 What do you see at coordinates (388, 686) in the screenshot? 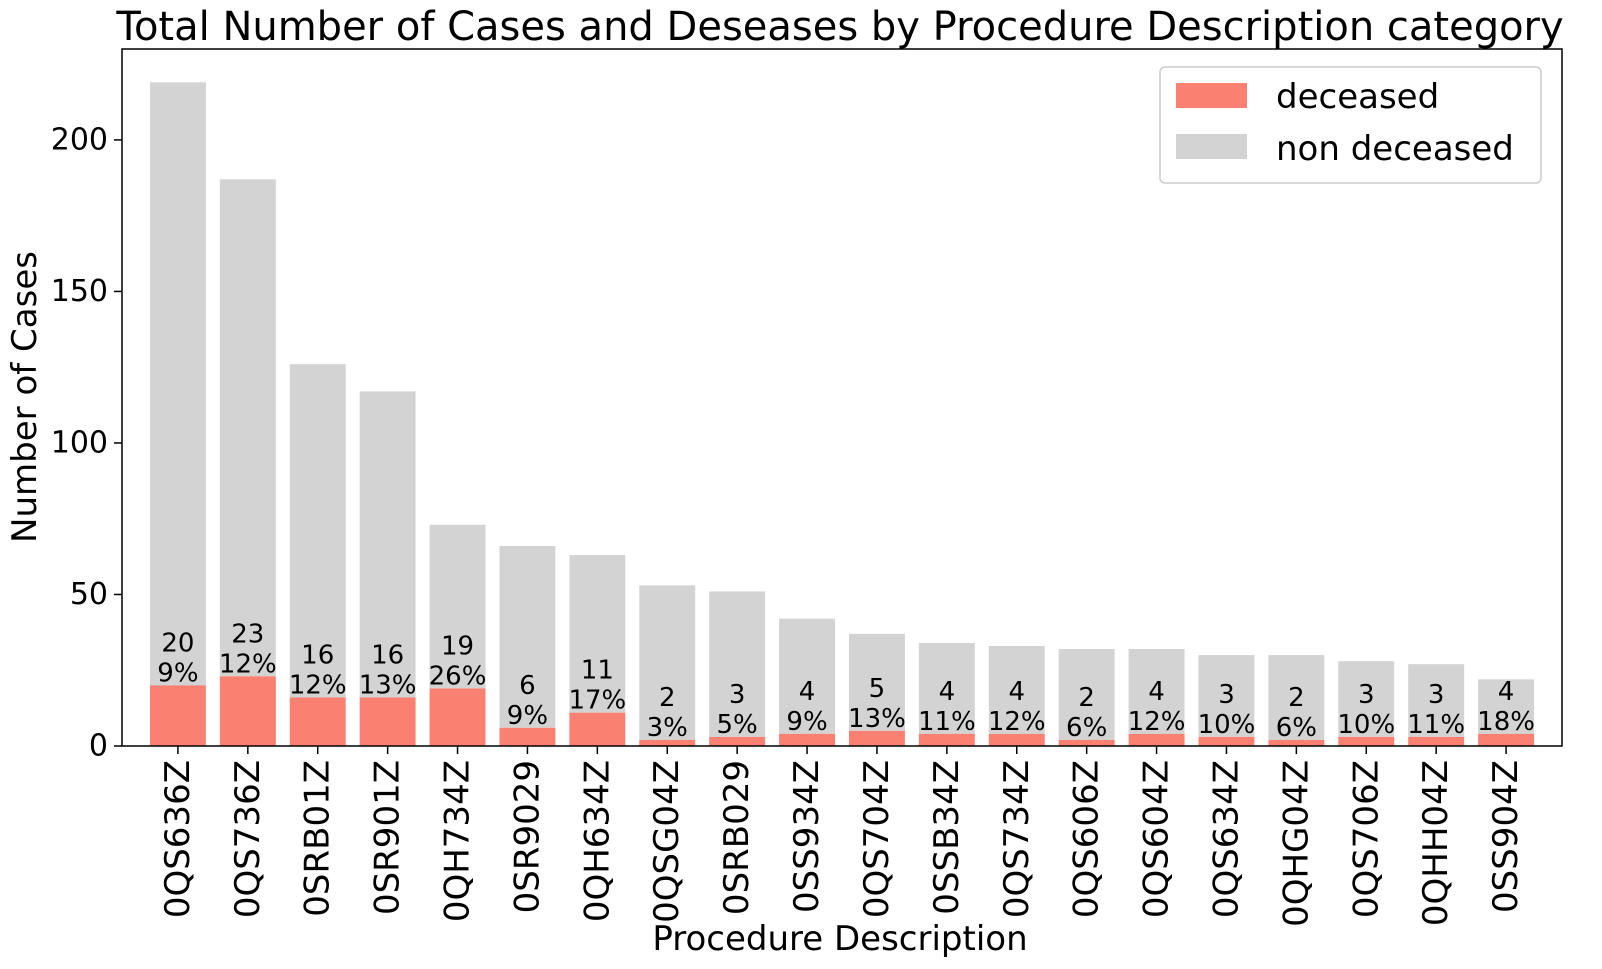
I see `data-label-percent: 13%` at bounding box center [388, 686].